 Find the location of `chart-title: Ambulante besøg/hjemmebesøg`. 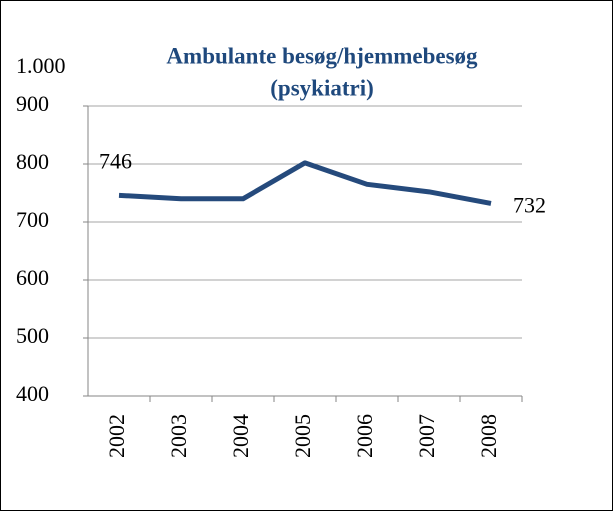

chart-title: Ambulante besøg/hjemmebesøg is located at coordinates (322, 55).